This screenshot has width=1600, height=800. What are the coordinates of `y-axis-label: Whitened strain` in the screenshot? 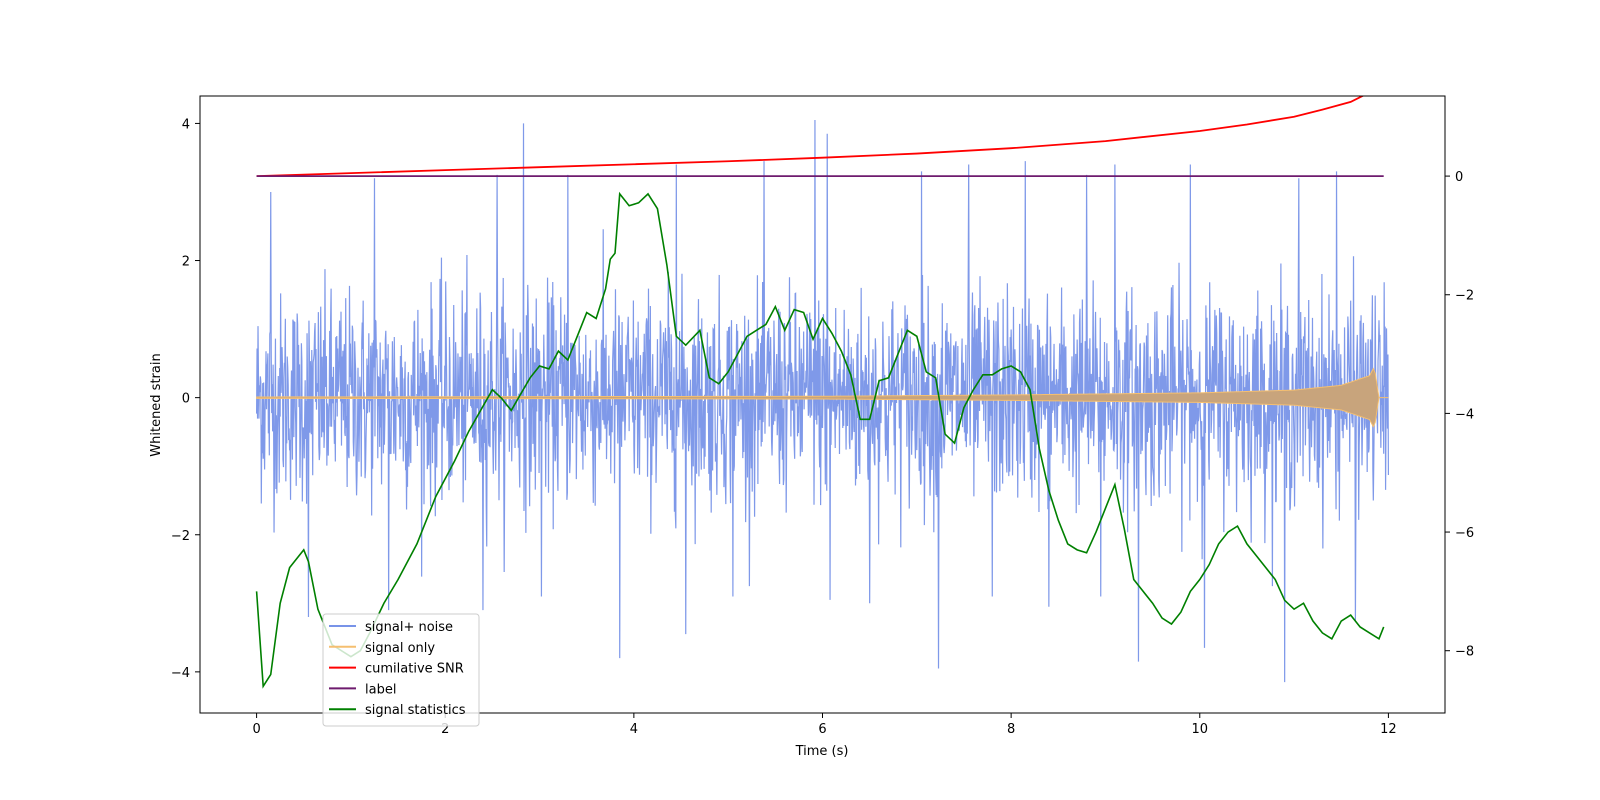 It's located at (156, 404).